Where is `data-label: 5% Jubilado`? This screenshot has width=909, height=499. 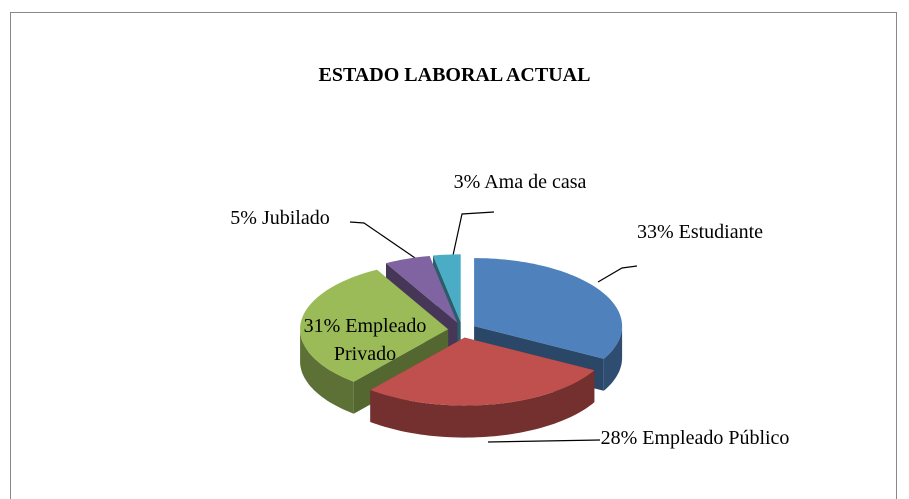
data-label: 5% Jubilado is located at coordinates (280, 218).